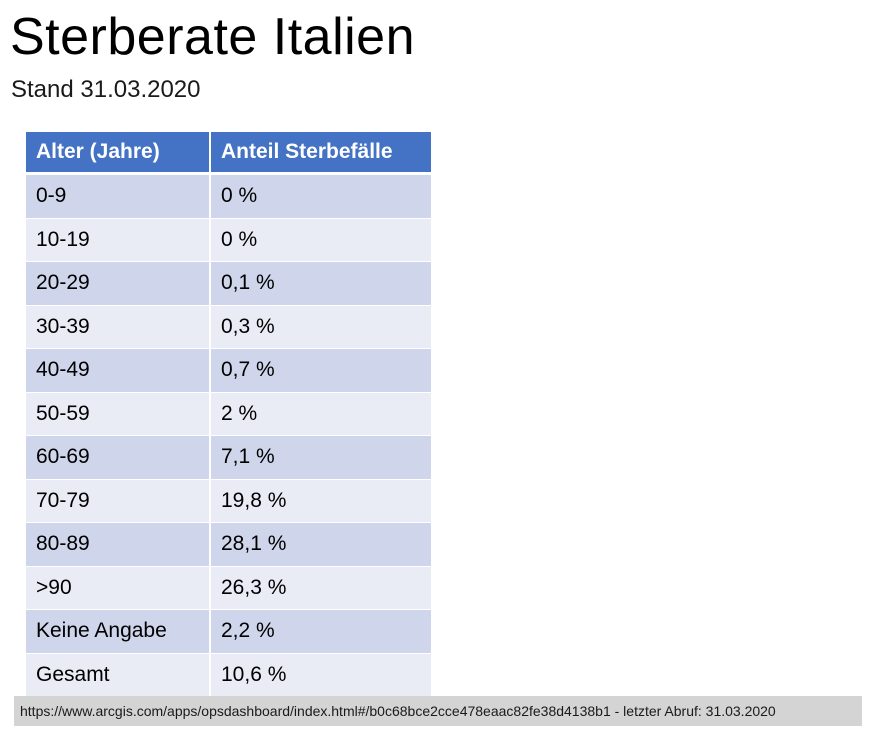 This screenshot has height=750, width=880. What do you see at coordinates (118, 196) in the screenshot?
I see `age-cell: 0-9` at bounding box center [118, 196].